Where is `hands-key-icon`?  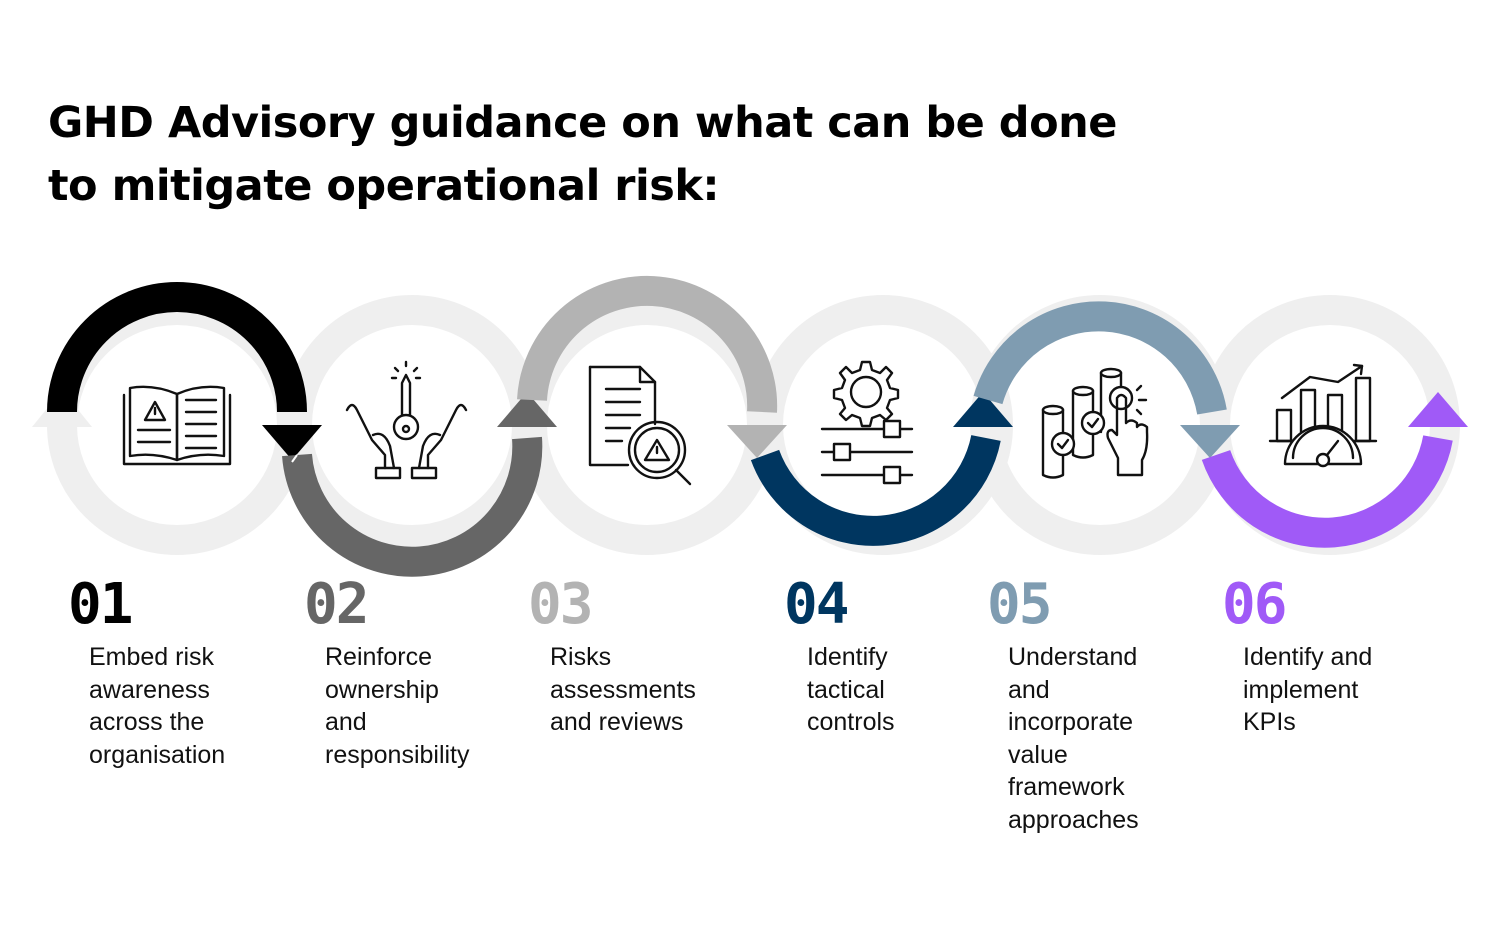
hands-key-icon is located at coordinates (406, 420).